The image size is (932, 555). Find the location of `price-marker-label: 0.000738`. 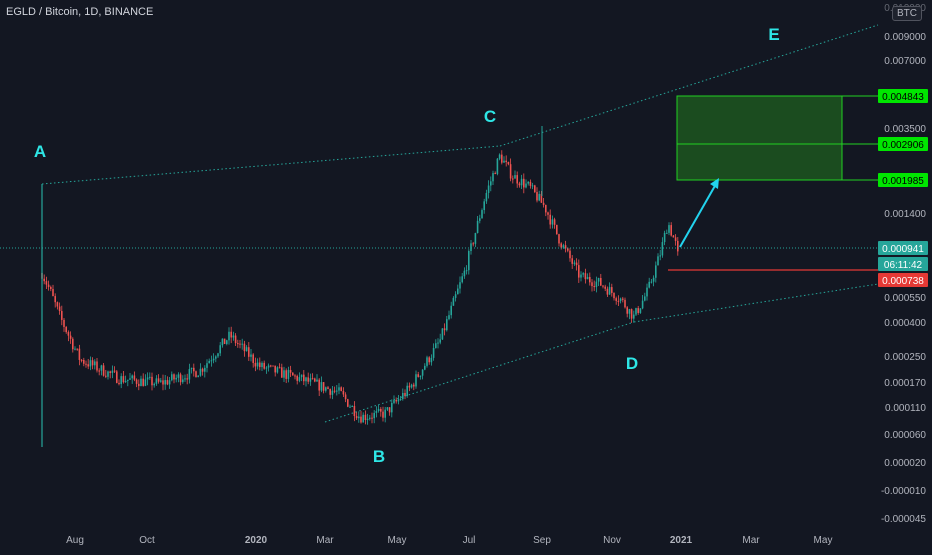

price-marker-label: 0.000738 is located at coordinates (903, 281).